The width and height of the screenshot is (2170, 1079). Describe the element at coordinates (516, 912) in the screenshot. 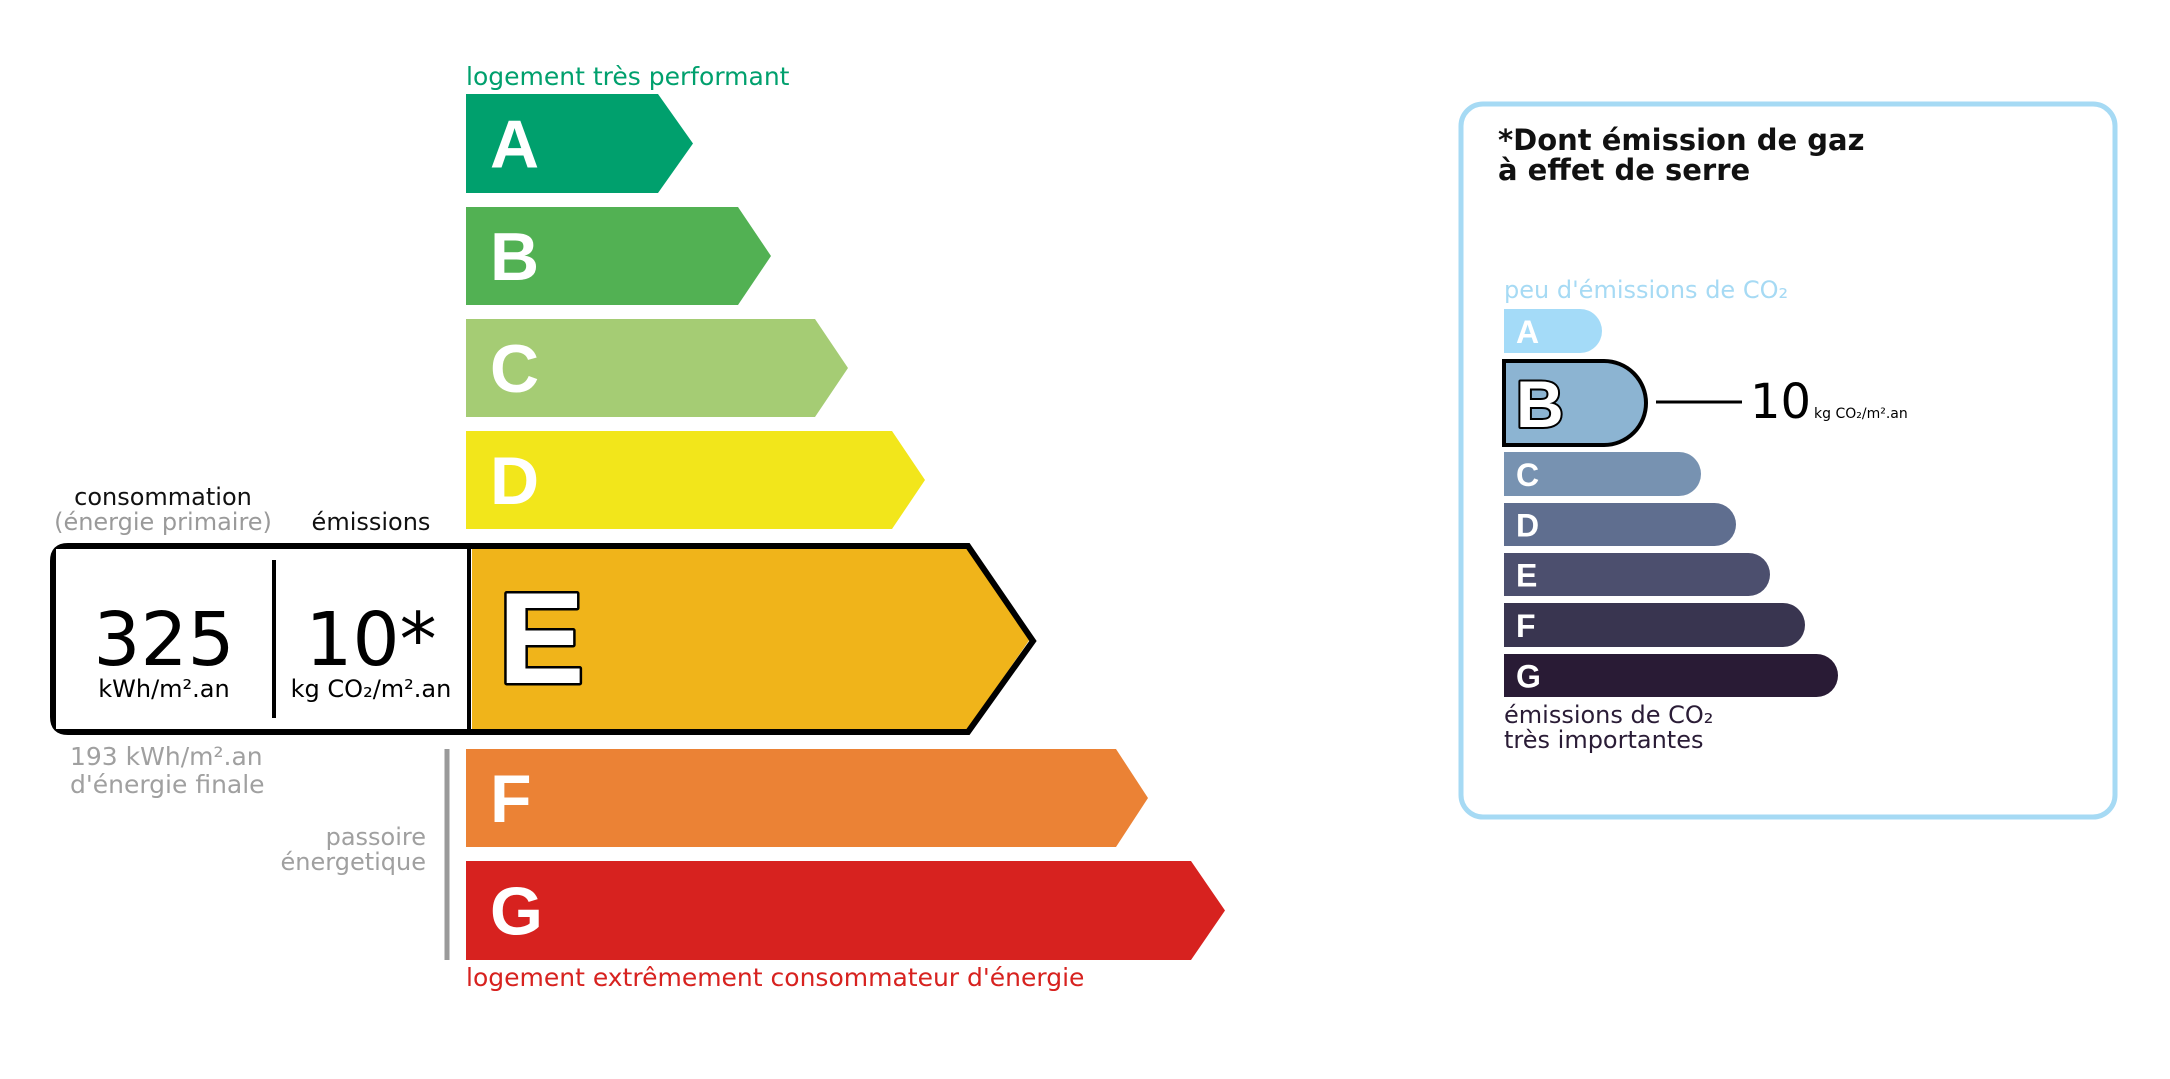

I see `energy-letter-g: G` at that location.